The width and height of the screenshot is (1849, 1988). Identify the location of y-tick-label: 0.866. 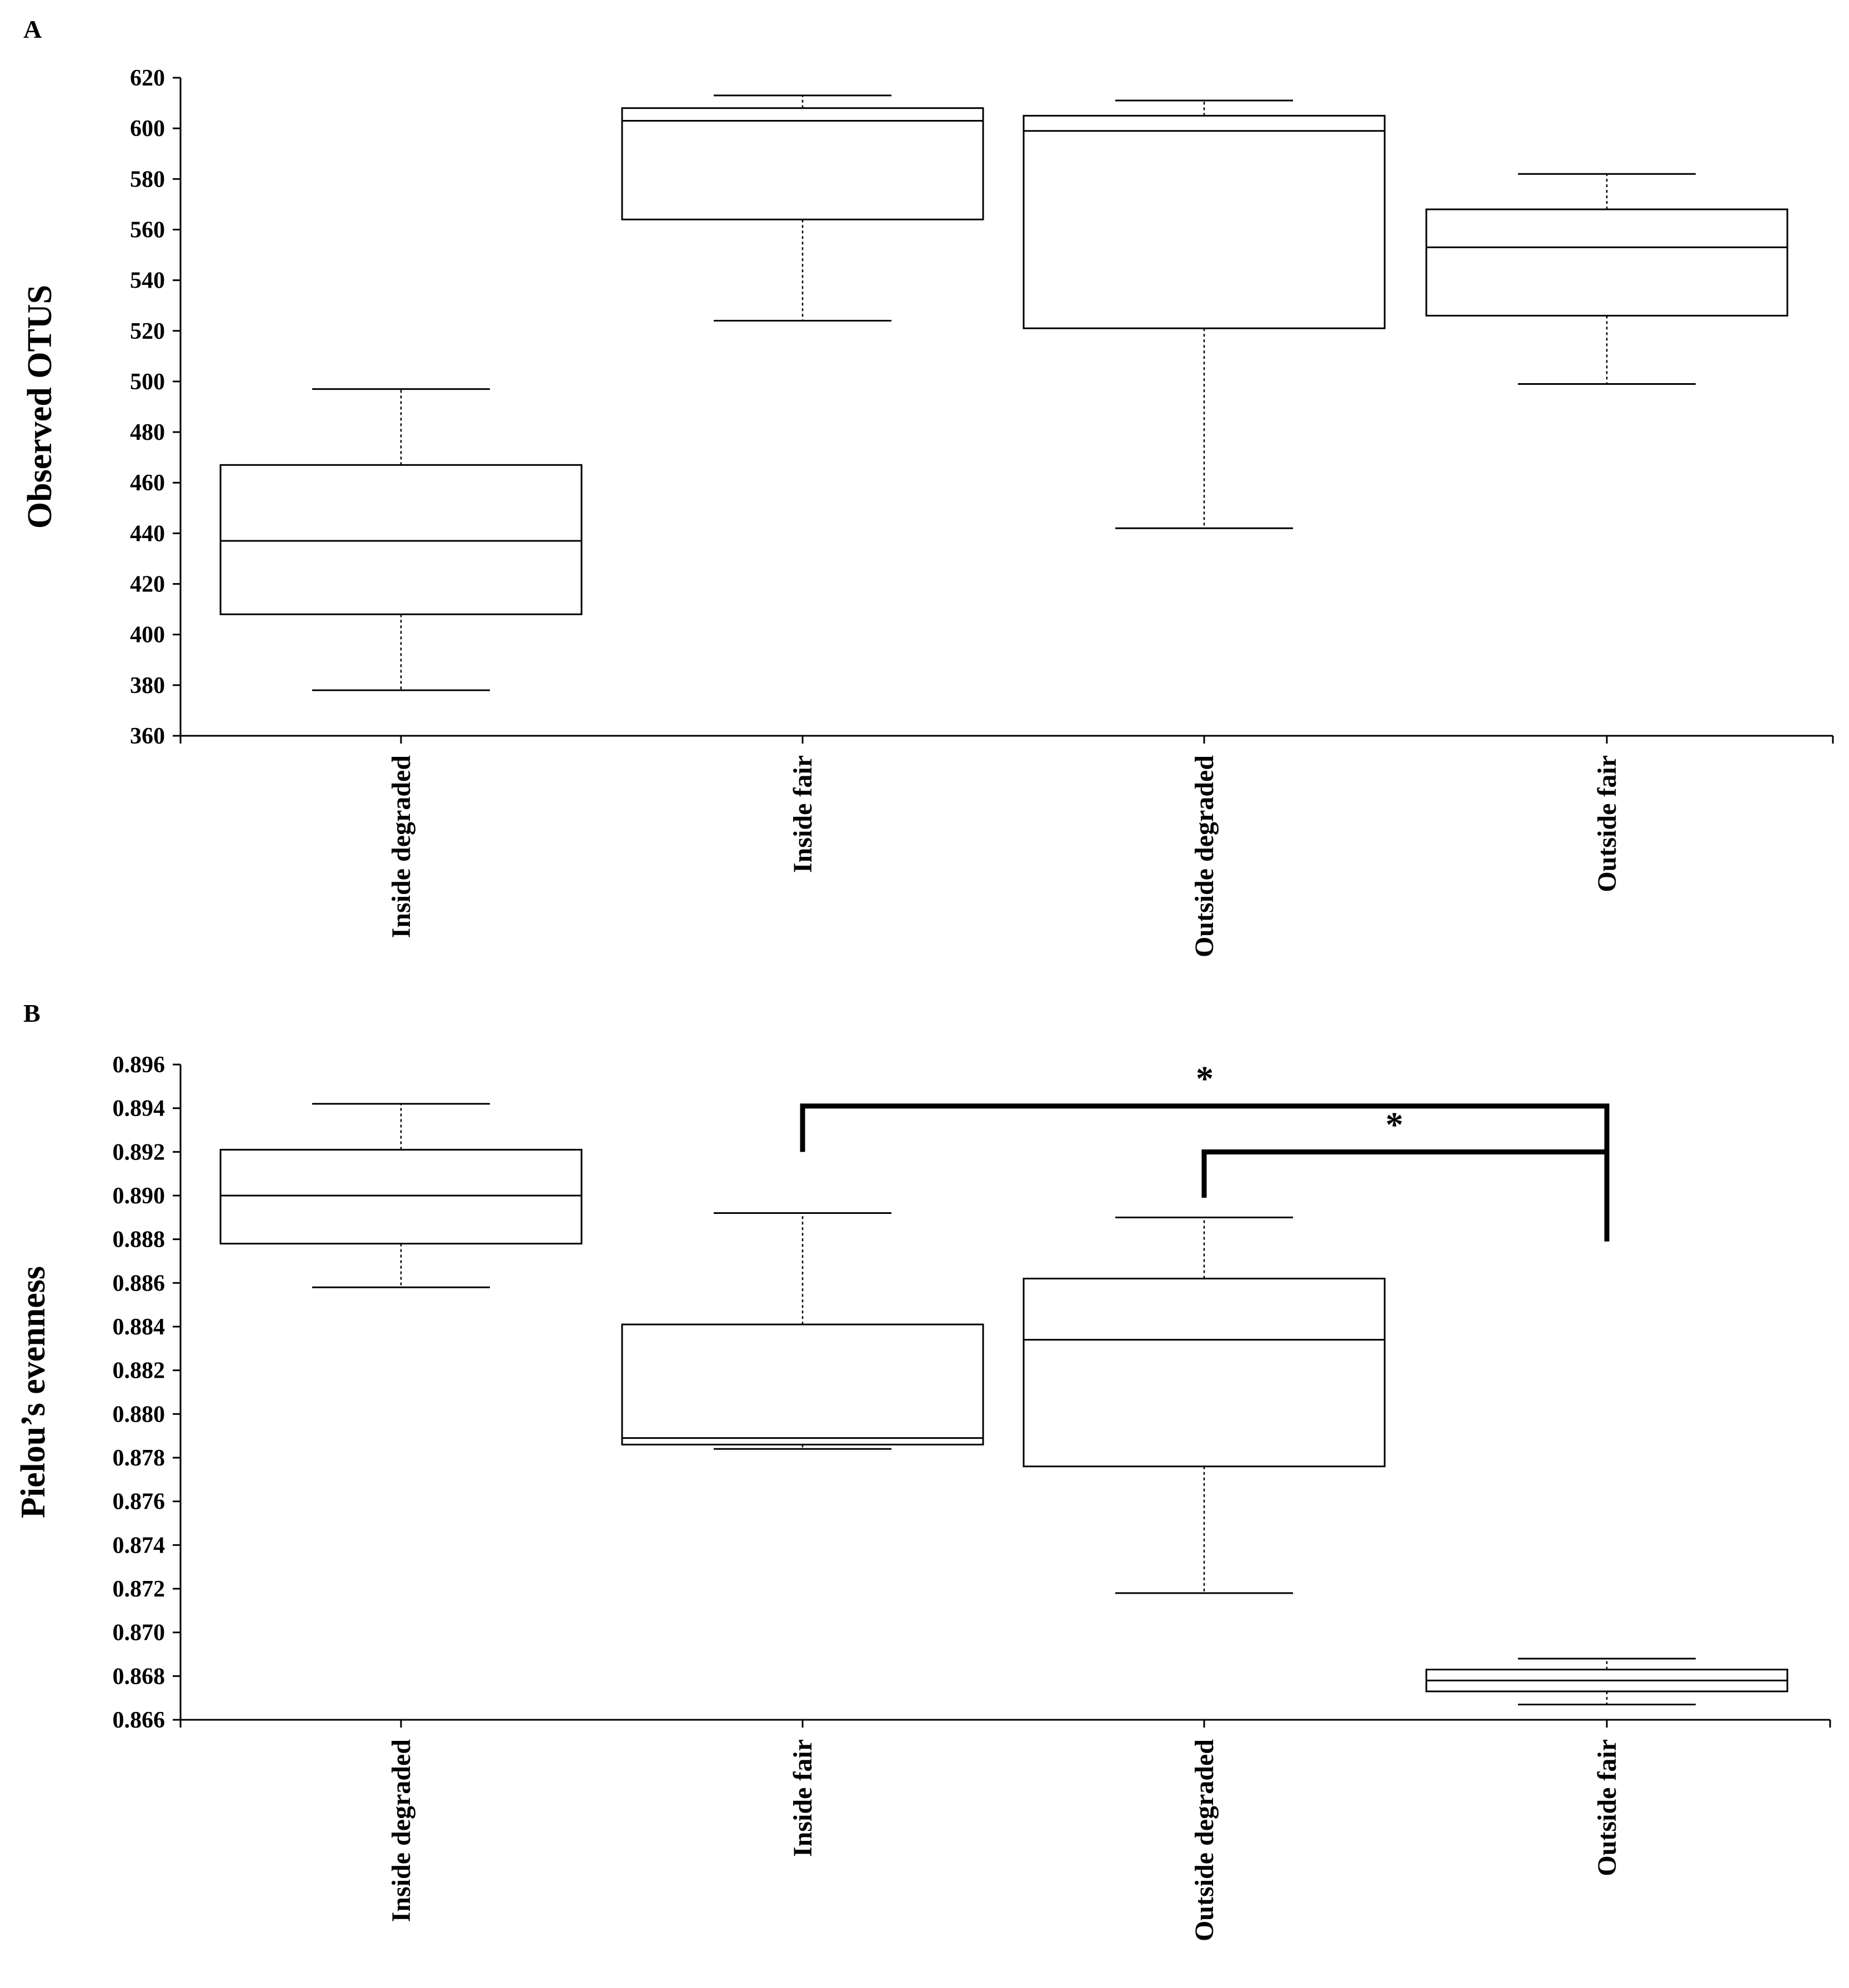
(139, 1720).